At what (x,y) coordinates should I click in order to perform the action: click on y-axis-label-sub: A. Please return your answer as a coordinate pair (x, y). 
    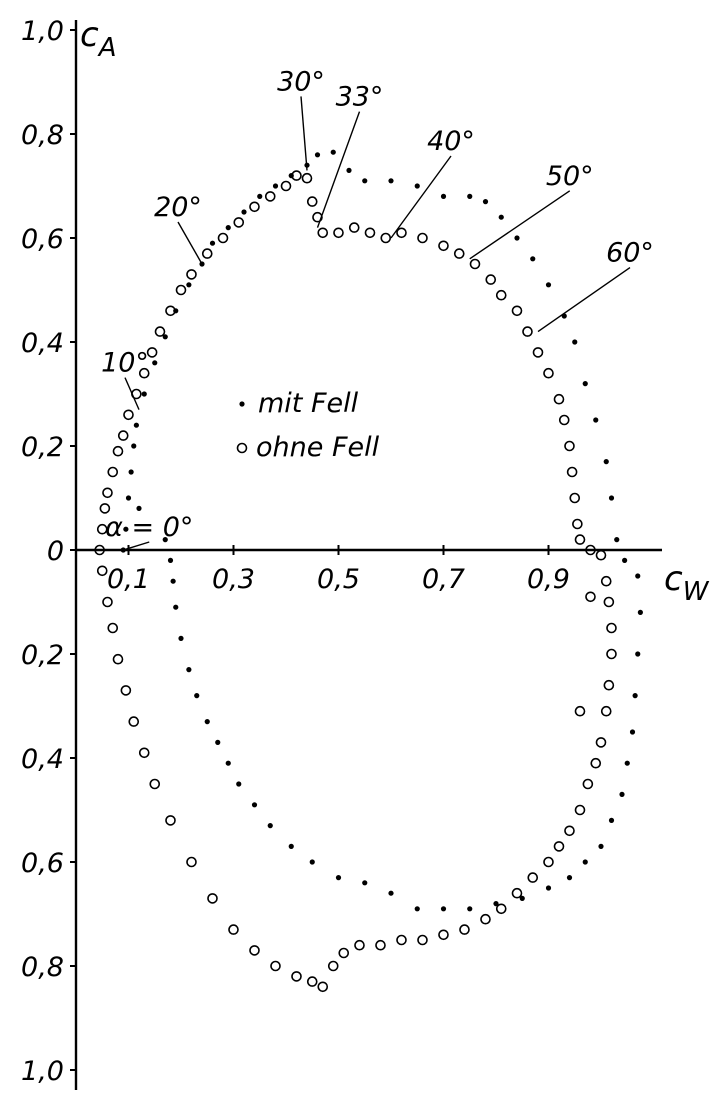
    Looking at the image, I should click on (107, 48).